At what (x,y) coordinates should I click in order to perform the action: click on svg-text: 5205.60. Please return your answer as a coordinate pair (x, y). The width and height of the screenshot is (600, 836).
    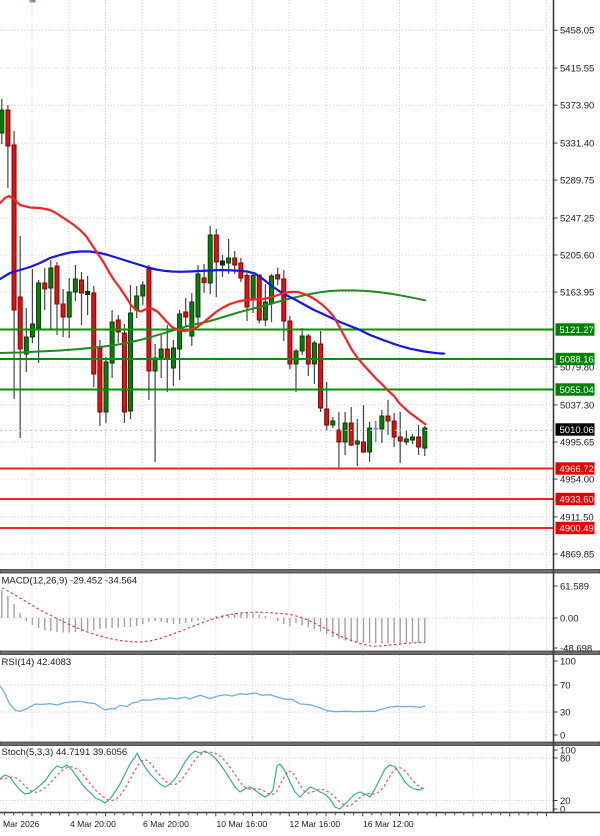
    Looking at the image, I should click on (577, 255).